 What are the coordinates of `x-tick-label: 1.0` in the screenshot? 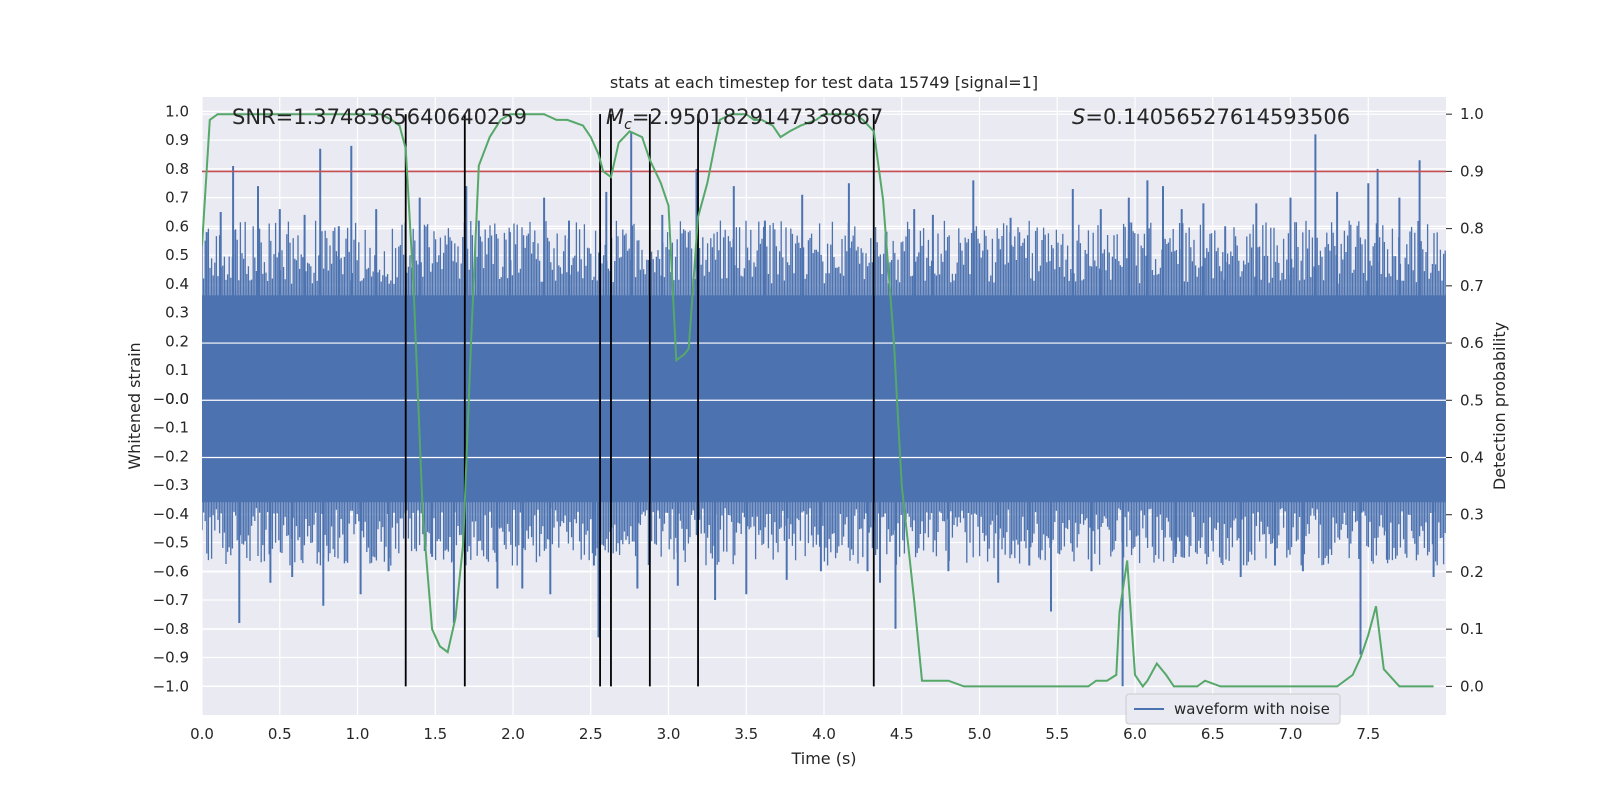 It's located at (358, 734).